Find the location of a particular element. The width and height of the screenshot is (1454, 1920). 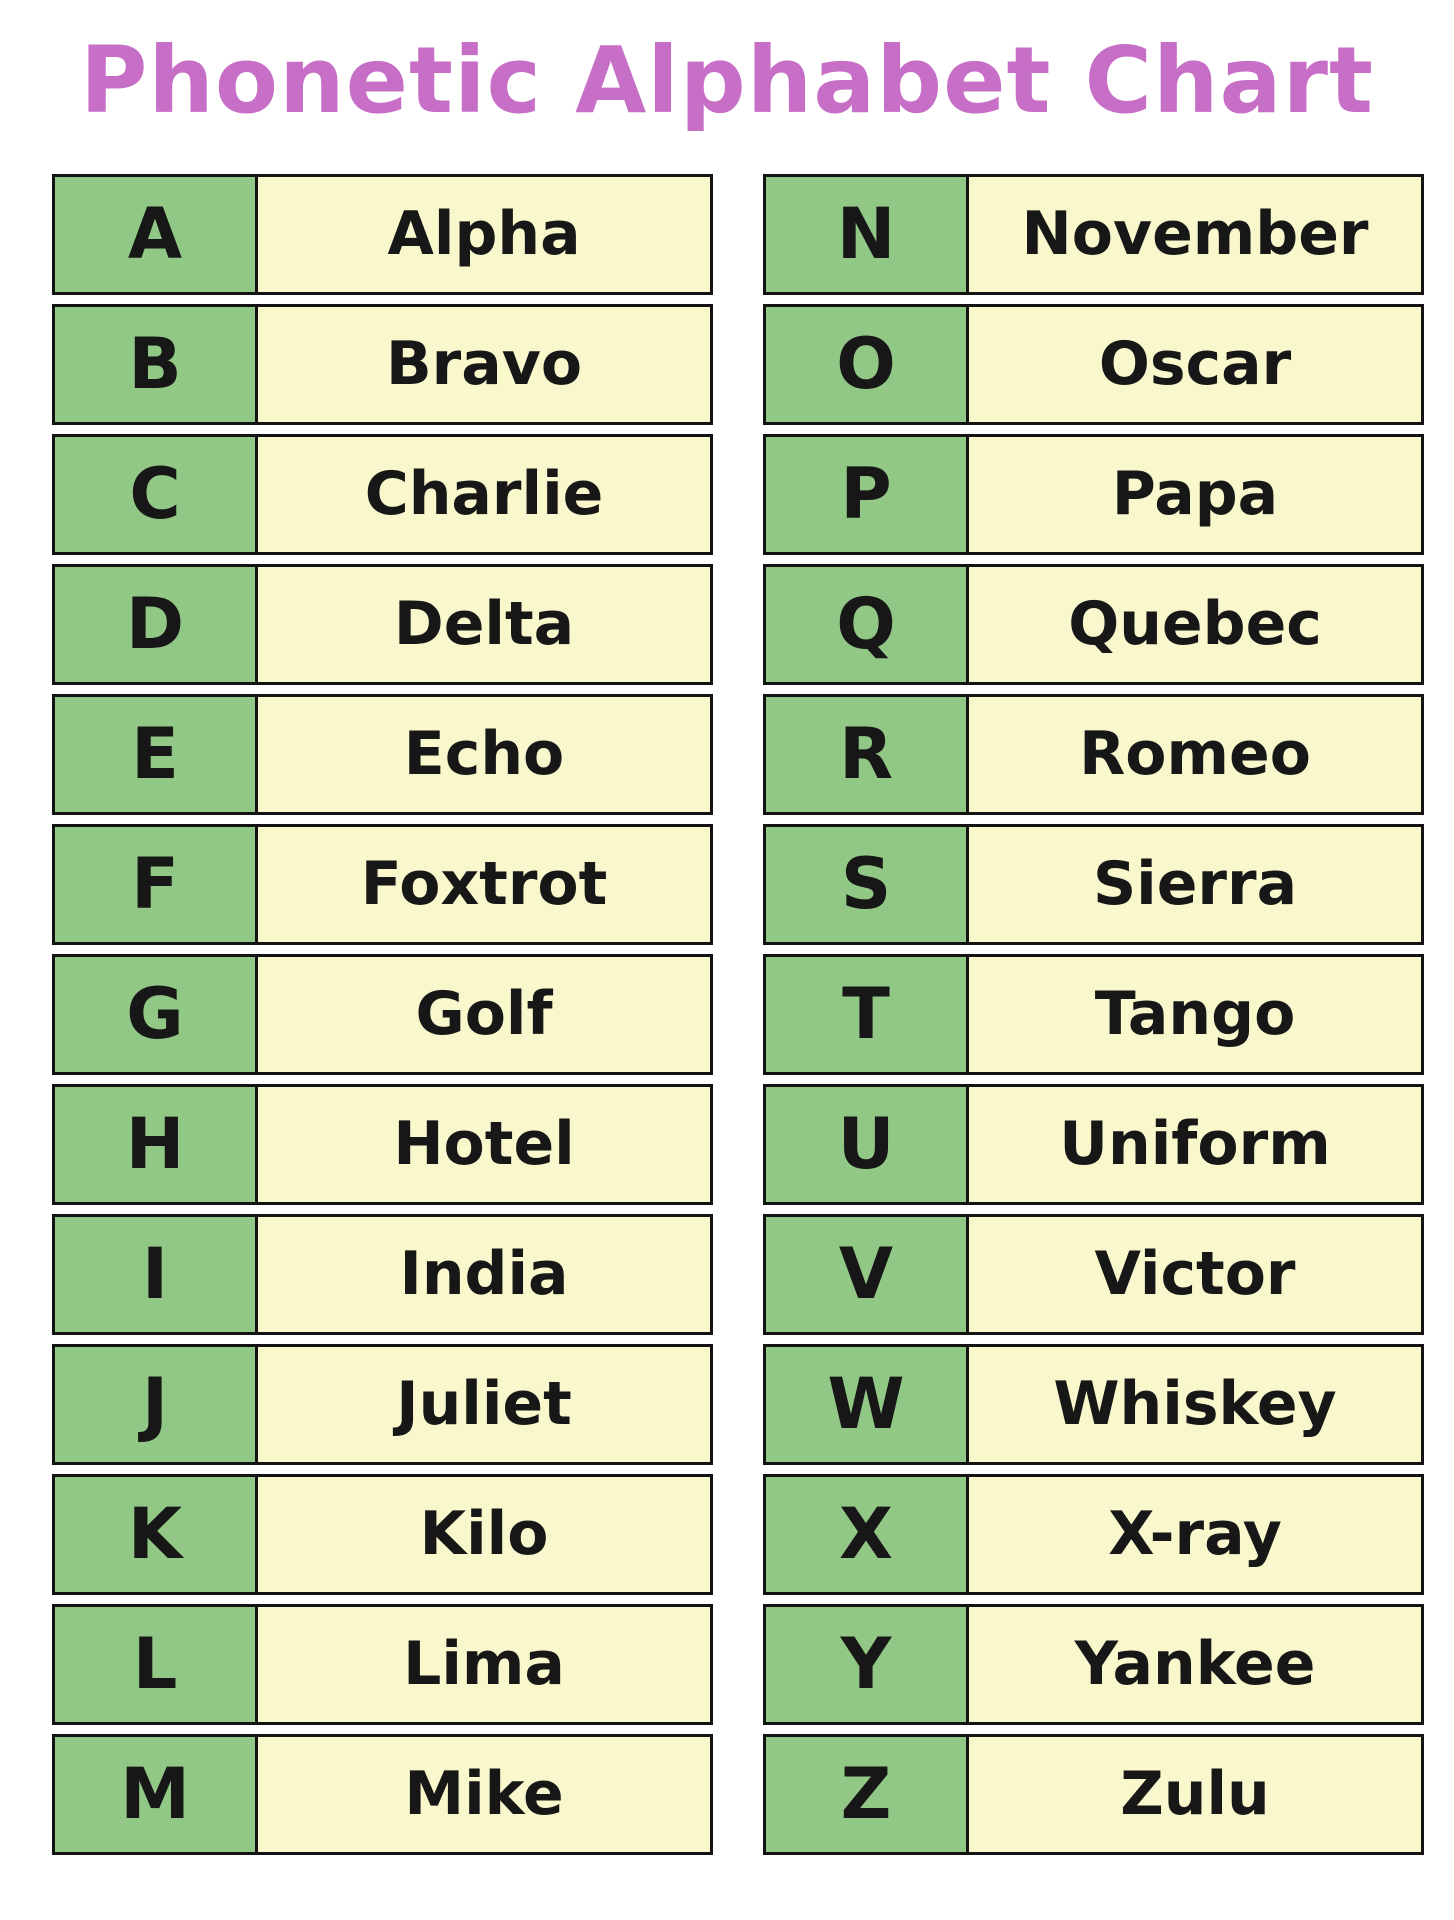

letter-cell: N is located at coordinates (868, 234).